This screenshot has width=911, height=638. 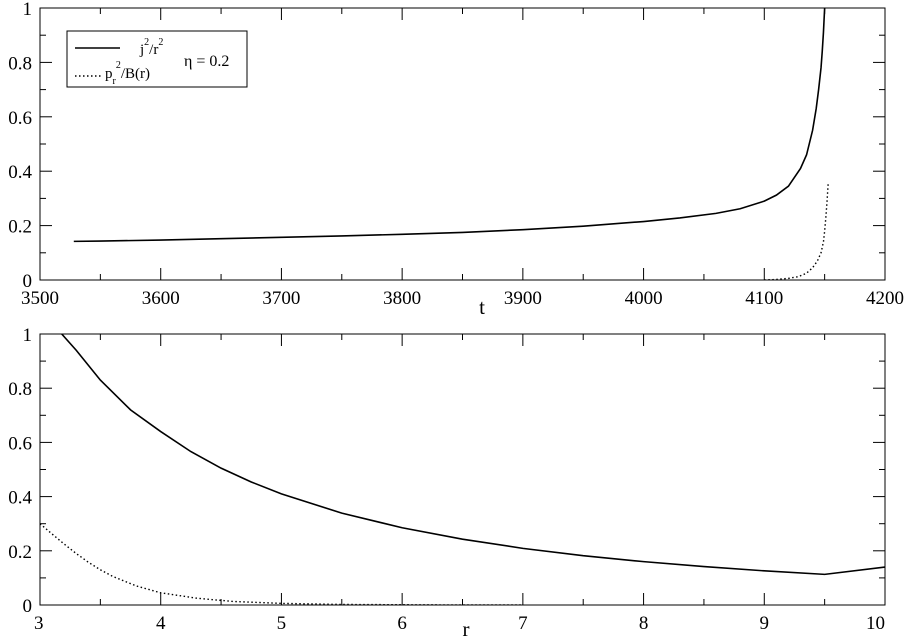 What do you see at coordinates (644, 623) in the screenshot?
I see `x-tick-label: 8` at bounding box center [644, 623].